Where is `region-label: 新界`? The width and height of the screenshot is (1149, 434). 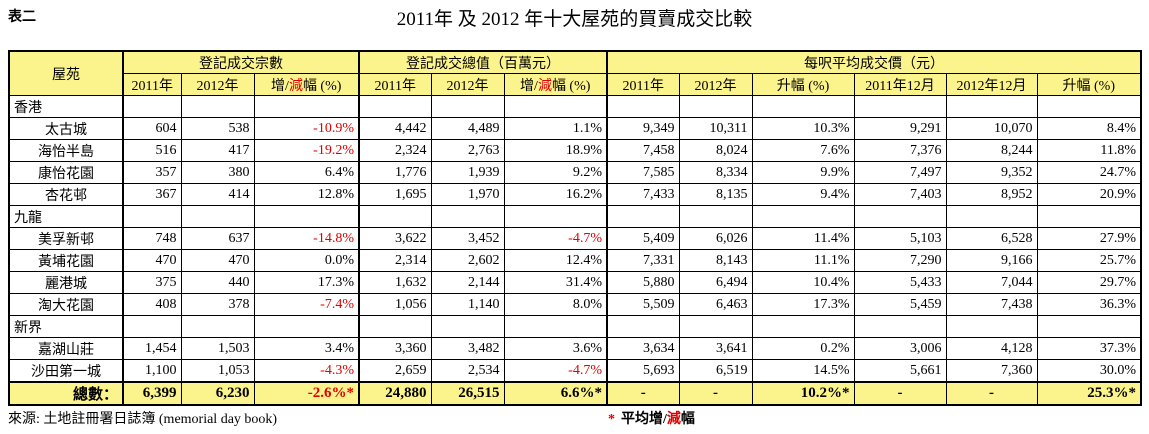 region-label: 新界 is located at coordinates (66, 326).